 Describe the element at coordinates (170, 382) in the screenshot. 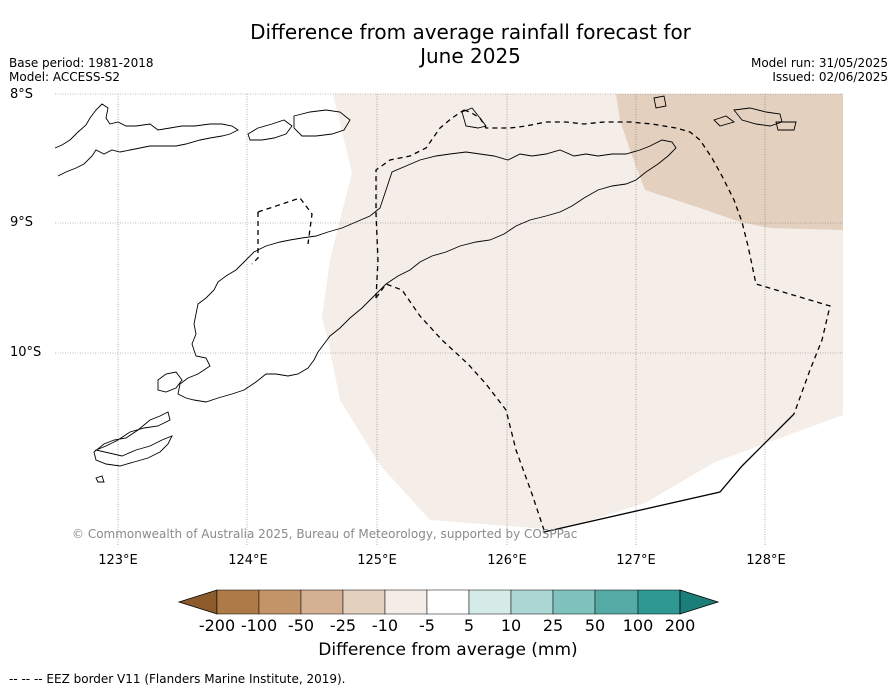

I see `rote-coast` at that location.